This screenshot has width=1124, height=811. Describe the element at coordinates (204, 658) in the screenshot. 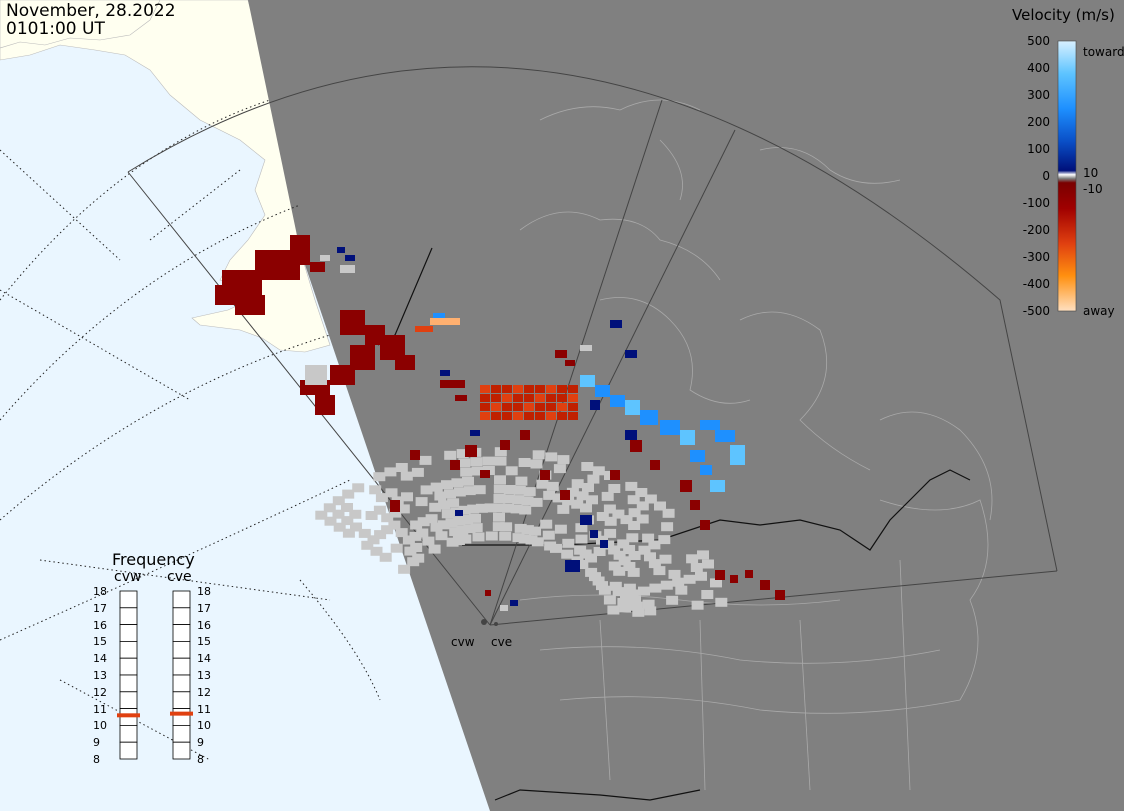

I see `frequency-tick-right: 14` at that location.